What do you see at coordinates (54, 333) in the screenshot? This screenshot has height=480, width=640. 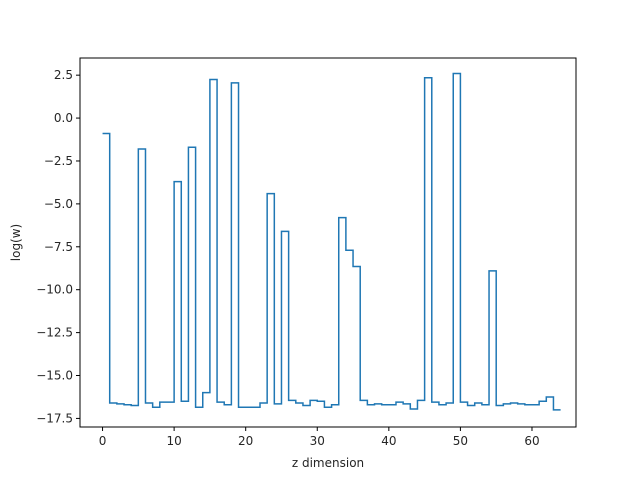 I see `y-tick-label: −12.5` at bounding box center [54, 333].